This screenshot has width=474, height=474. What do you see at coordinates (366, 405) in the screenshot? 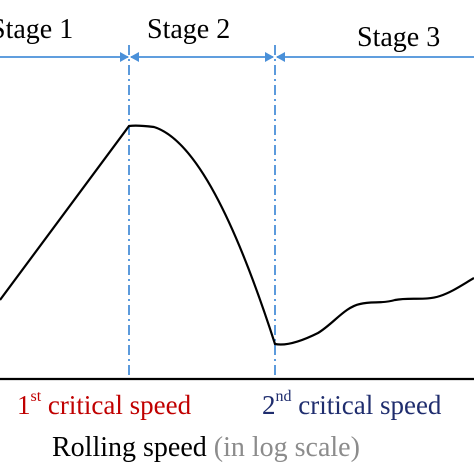
I see `second-critical-text: critical speed` at bounding box center [366, 405].